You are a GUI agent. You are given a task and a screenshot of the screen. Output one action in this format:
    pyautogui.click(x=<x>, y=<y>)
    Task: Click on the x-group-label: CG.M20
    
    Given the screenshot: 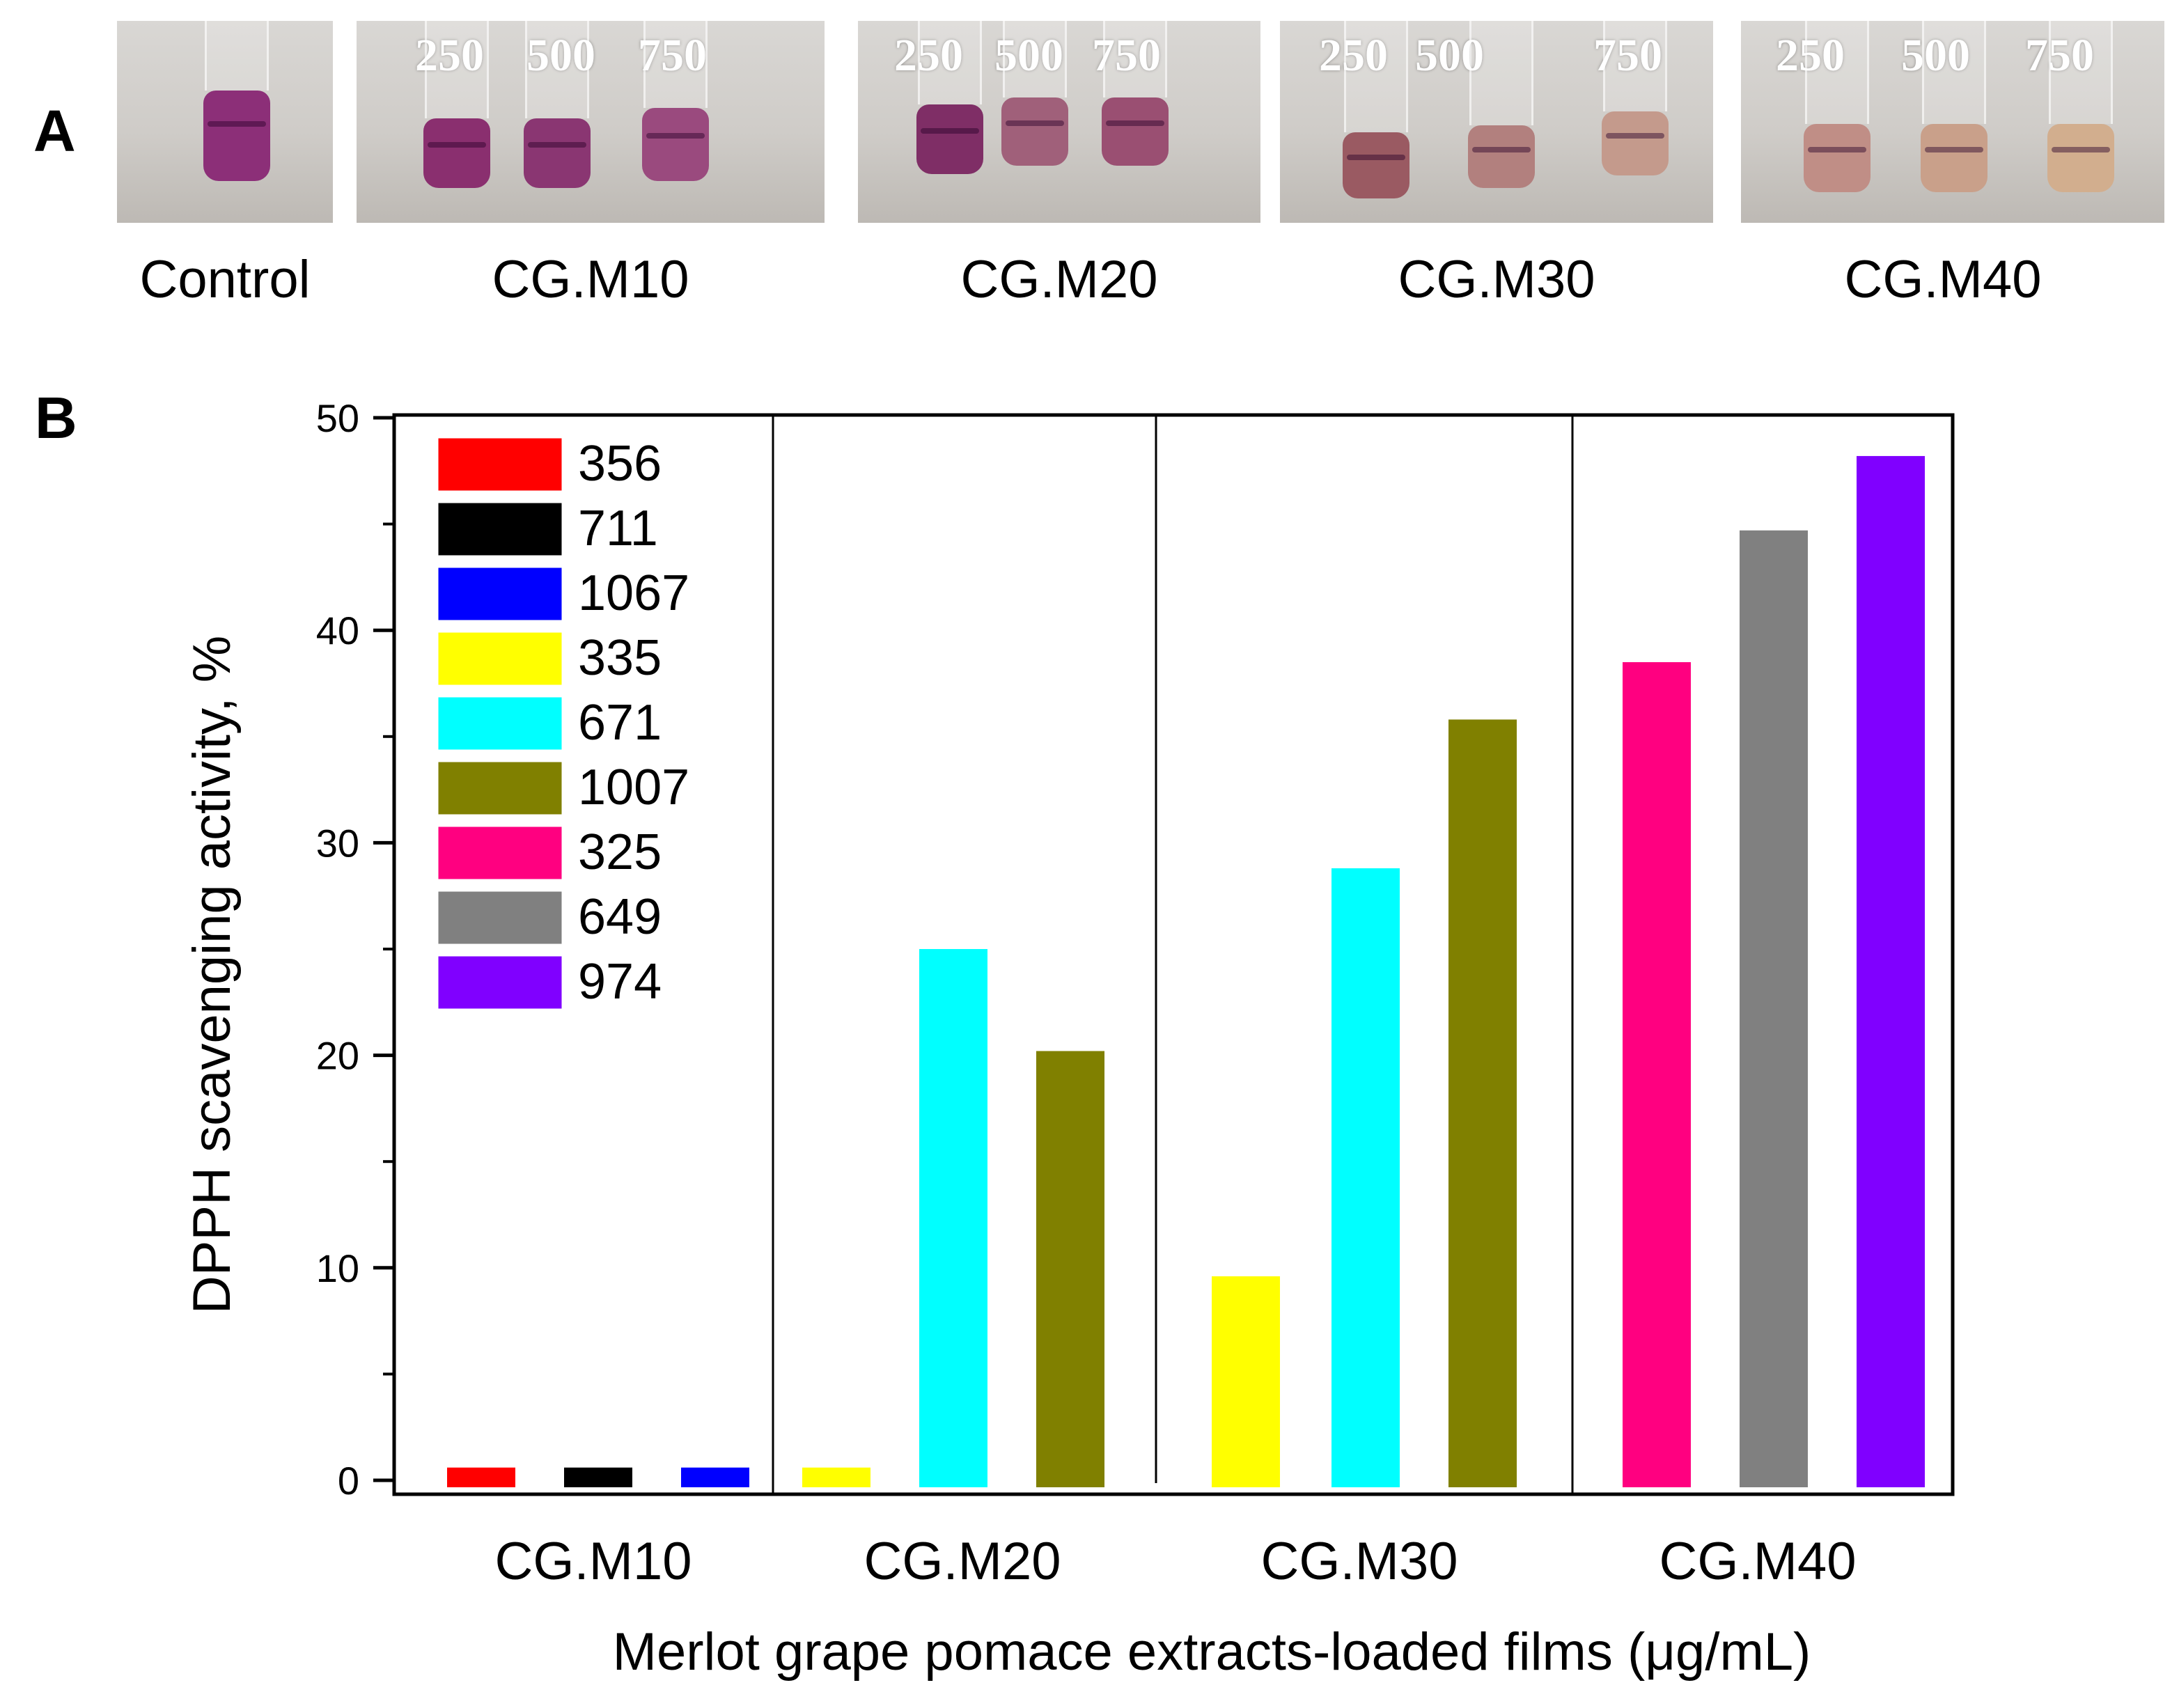 What is the action you would take?
    pyautogui.click(x=962, y=1561)
    